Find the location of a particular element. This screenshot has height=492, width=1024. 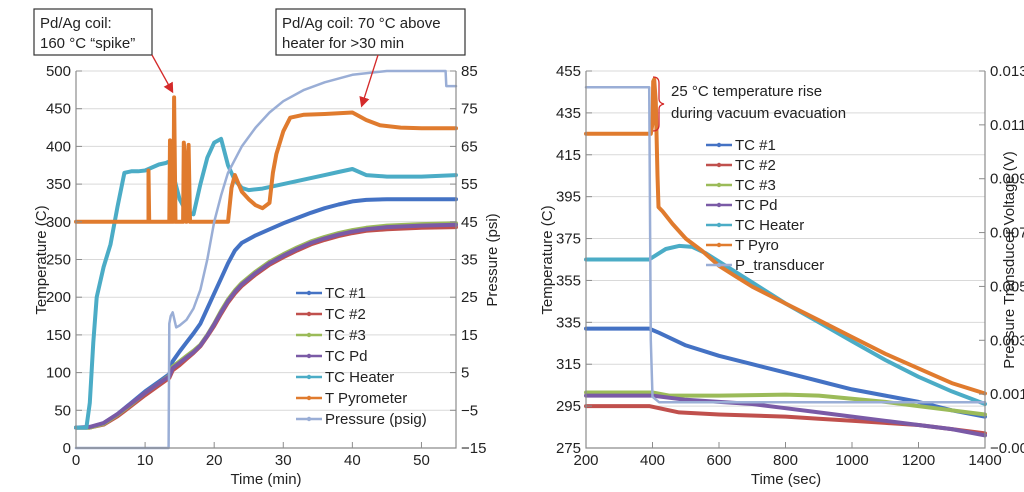

y-tick-label: 200 is located at coordinates (58, 297).